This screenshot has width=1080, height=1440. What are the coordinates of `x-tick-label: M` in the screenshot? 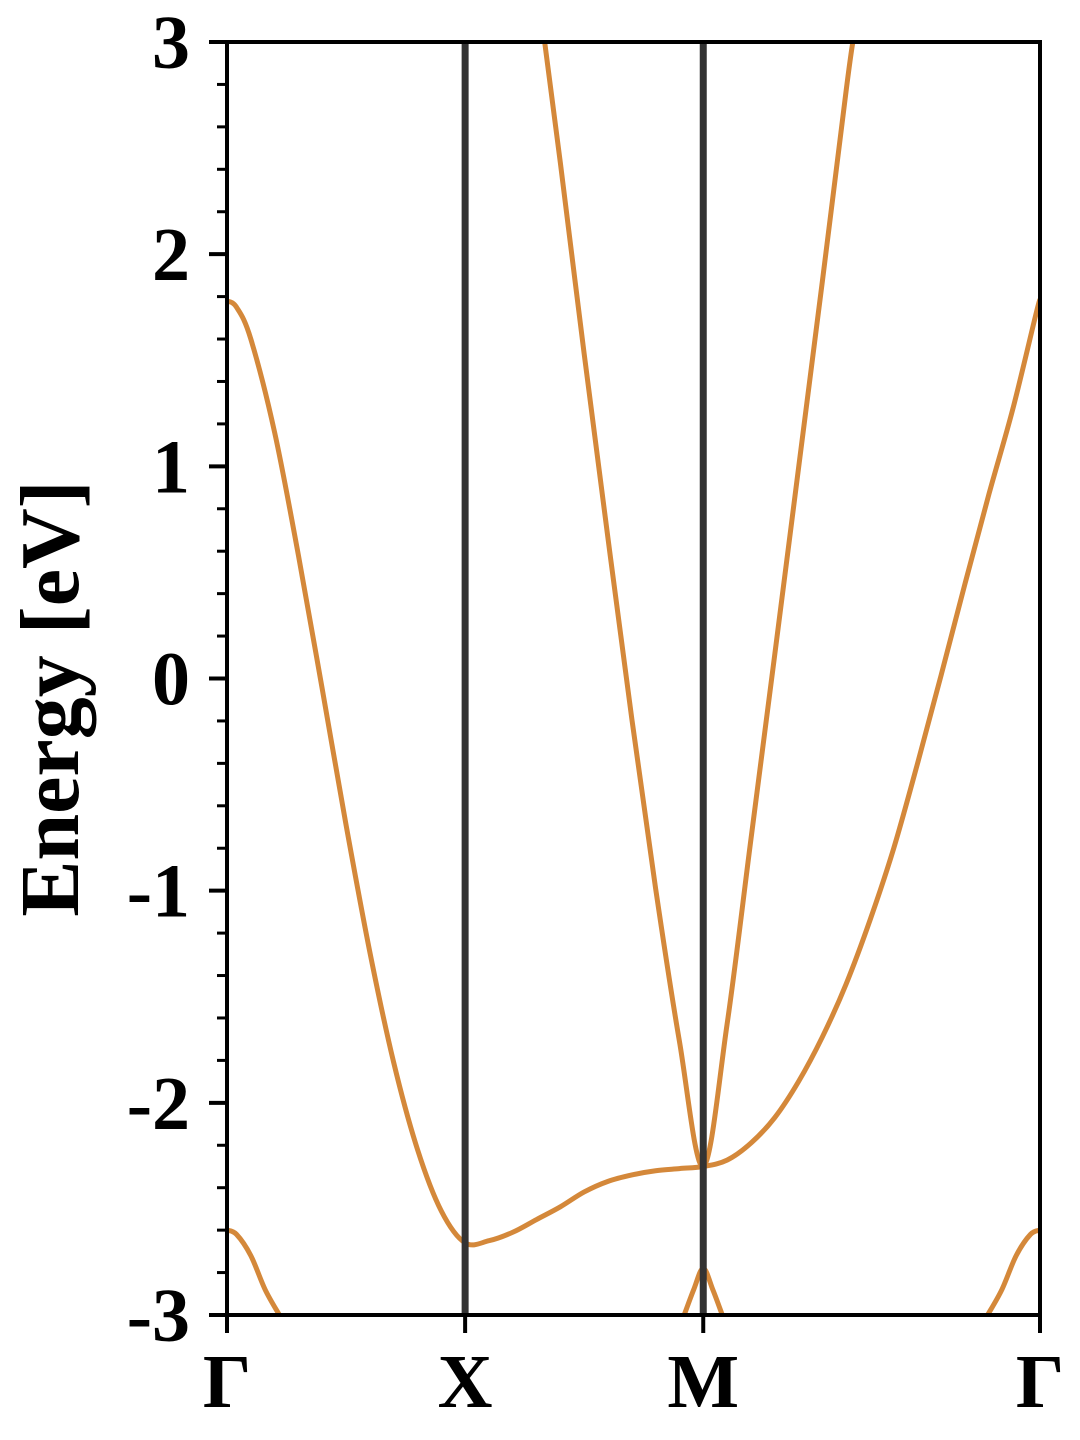 It's located at (703, 1382).